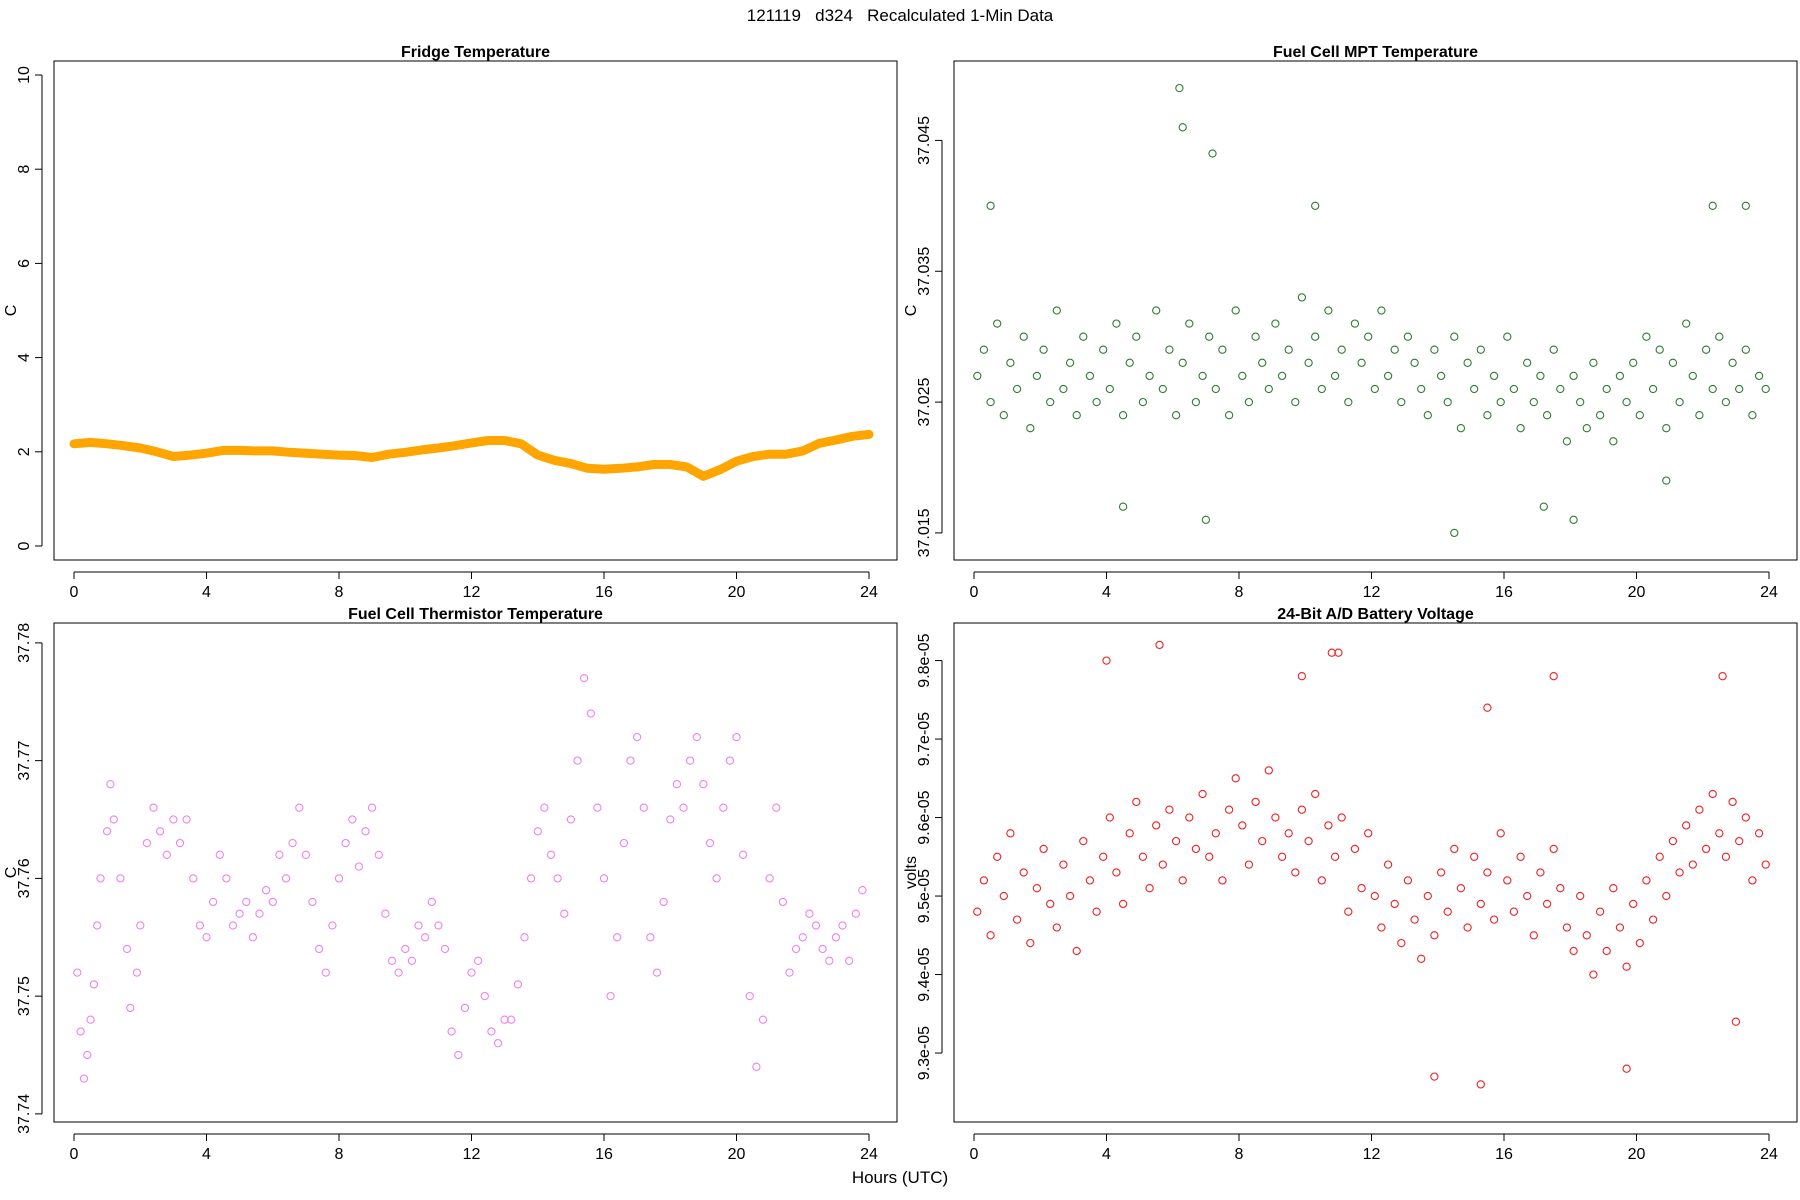 This screenshot has width=1800, height=1200. What do you see at coordinates (604, 1154) in the screenshot?
I see `x-tick-label: 16` at bounding box center [604, 1154].